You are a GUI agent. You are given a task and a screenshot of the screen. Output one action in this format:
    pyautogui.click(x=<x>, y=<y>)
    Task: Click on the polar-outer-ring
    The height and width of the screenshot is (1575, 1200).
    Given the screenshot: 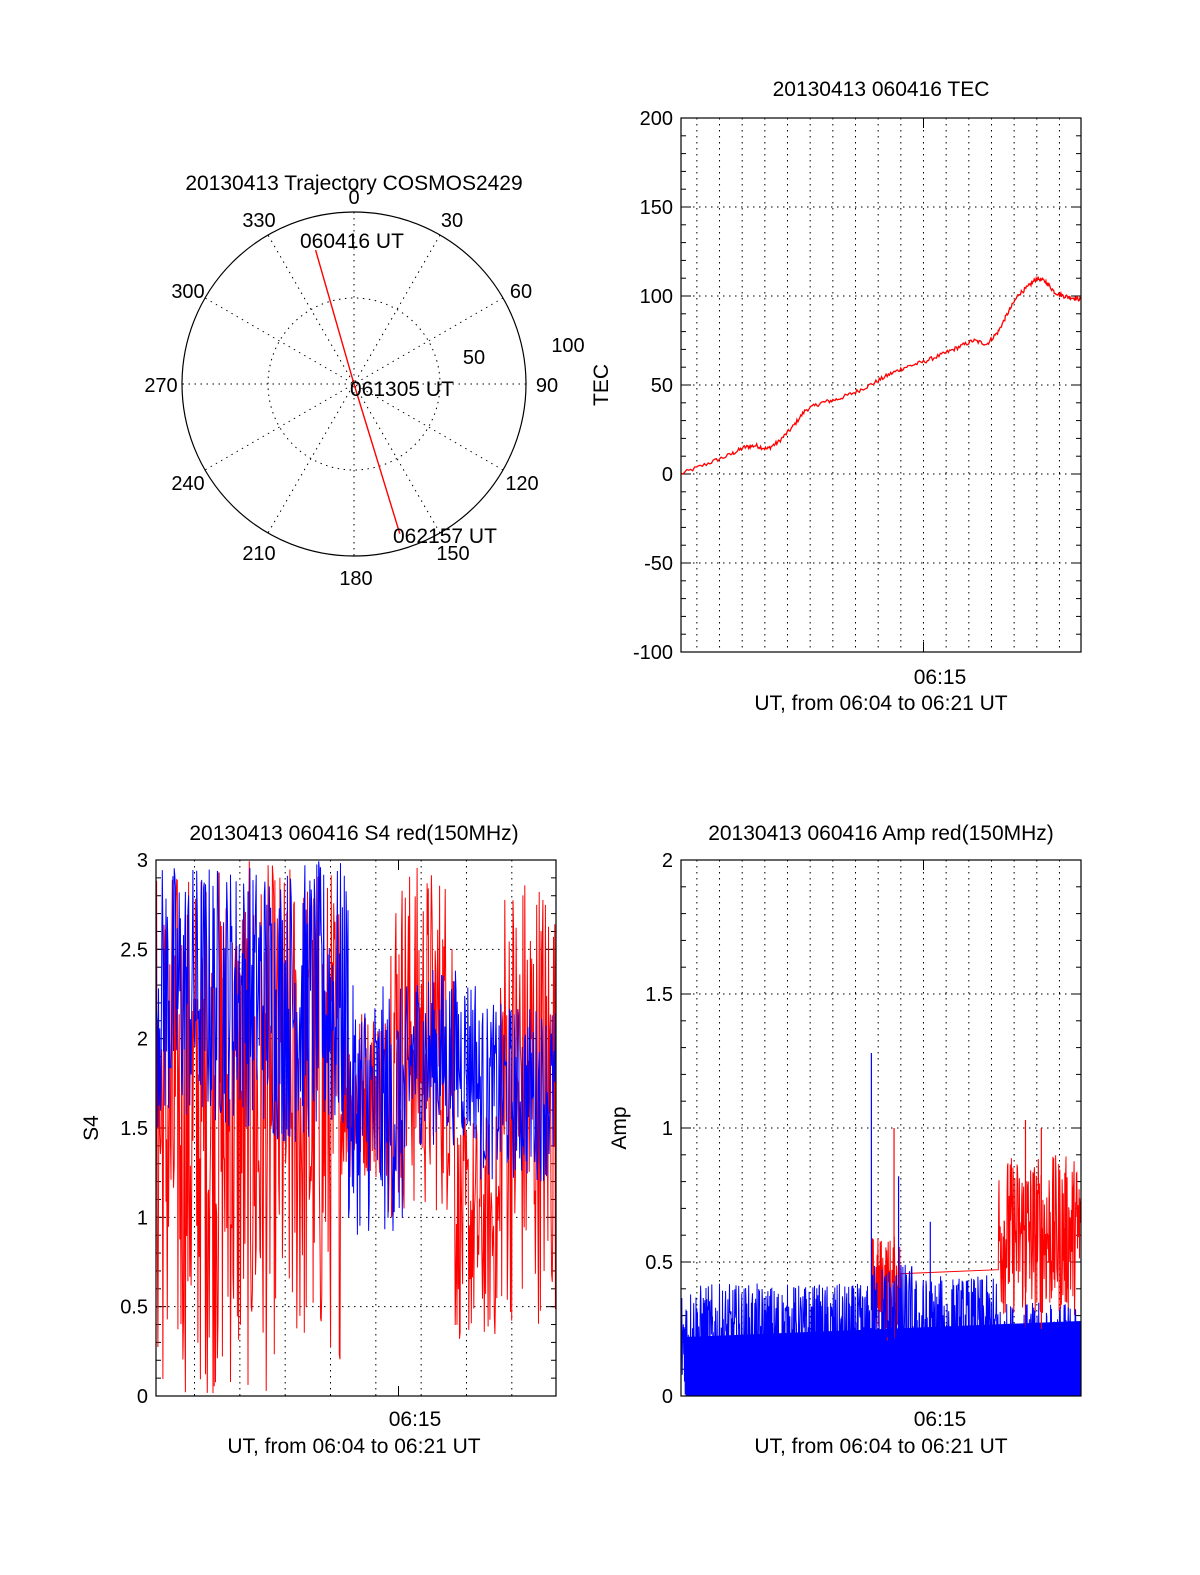 What is the action you would take?
    pyautogui.click(x=354, y=384)
    